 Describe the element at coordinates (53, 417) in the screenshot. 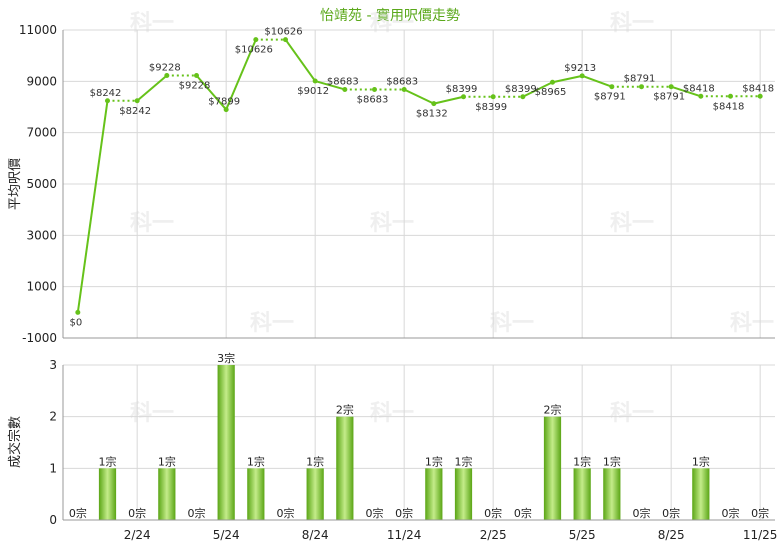

I see `count-y-tick-label: 2` at that location.